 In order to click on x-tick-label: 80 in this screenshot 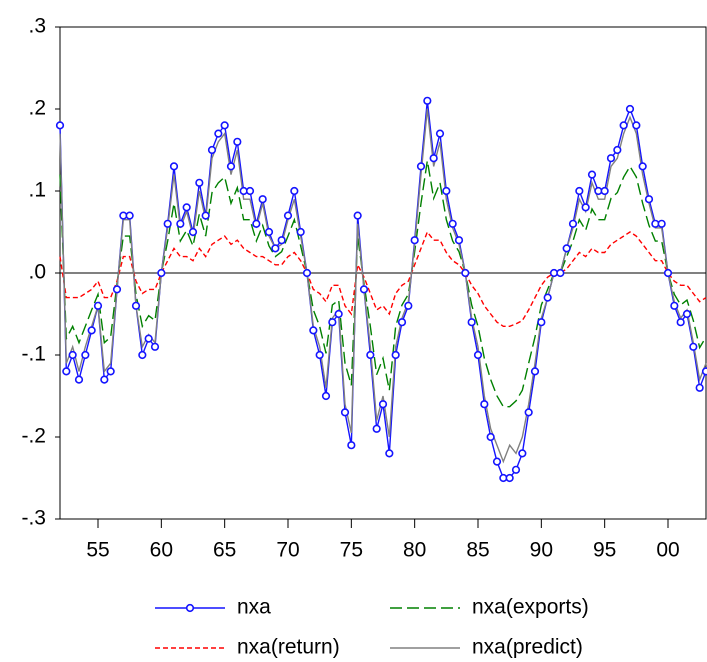, I will do `click(414, 550)`.